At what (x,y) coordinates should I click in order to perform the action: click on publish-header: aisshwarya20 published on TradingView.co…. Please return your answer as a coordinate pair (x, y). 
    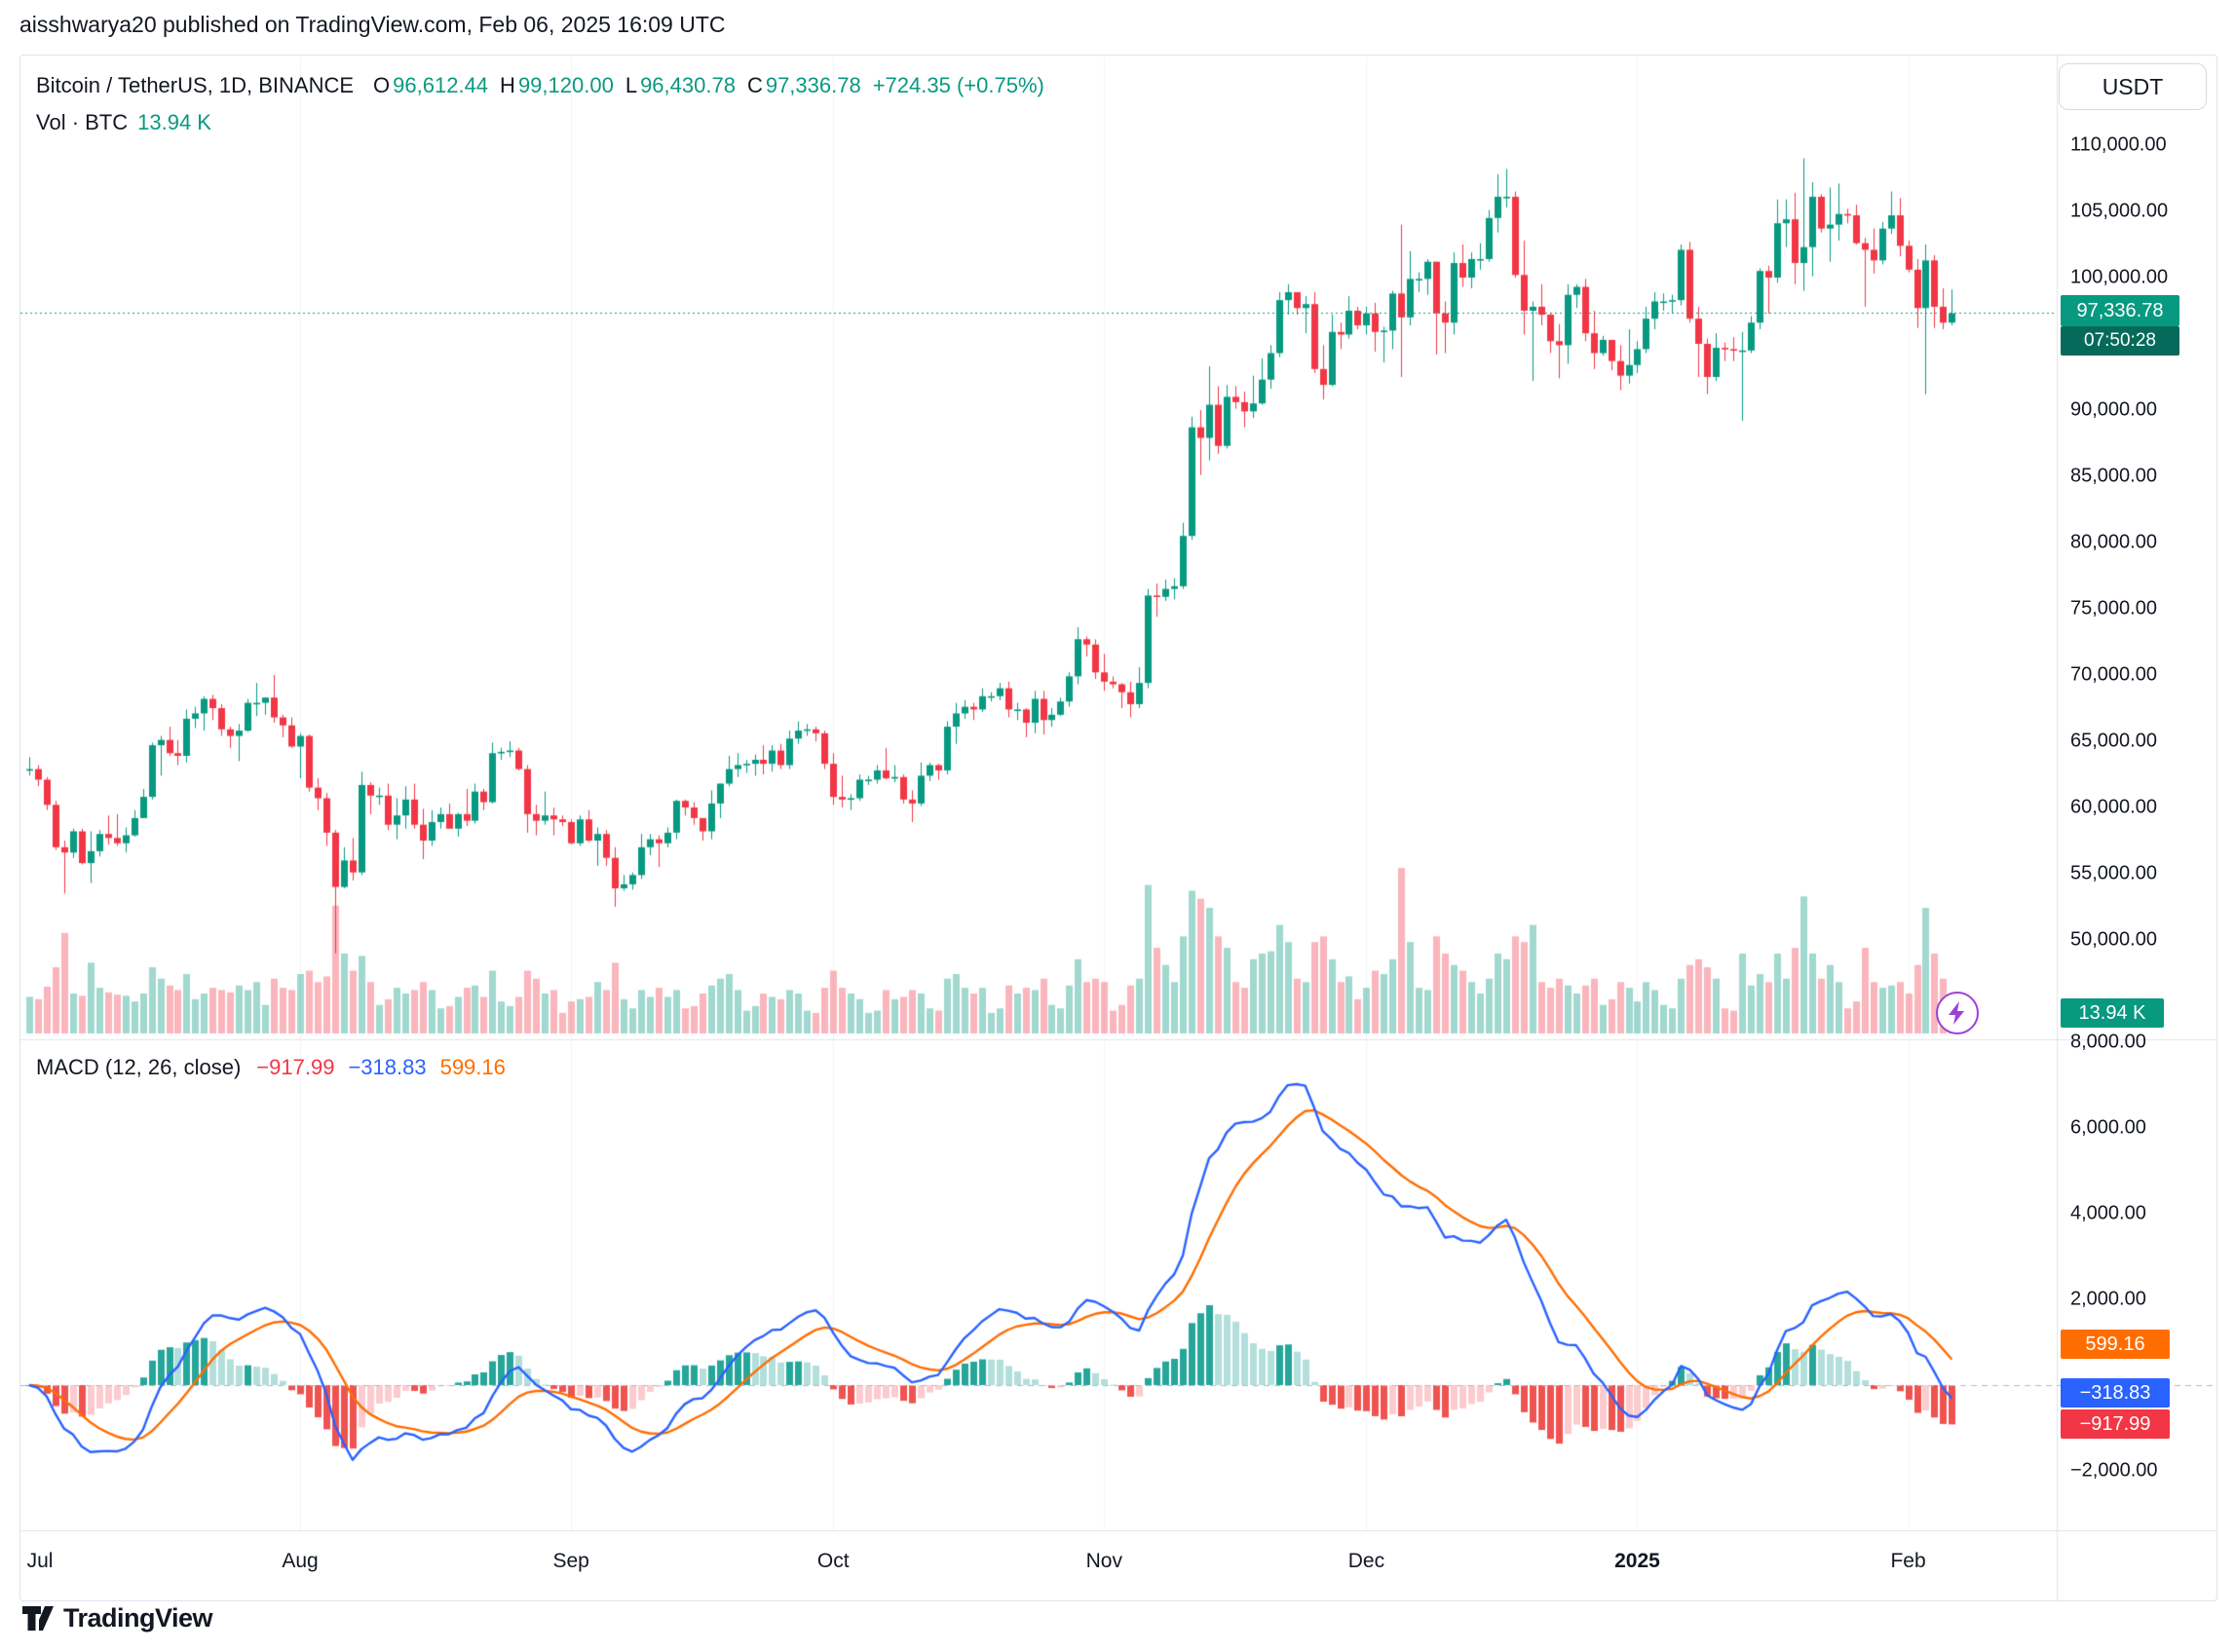
    Looking at the image, I should click on (373, 24).